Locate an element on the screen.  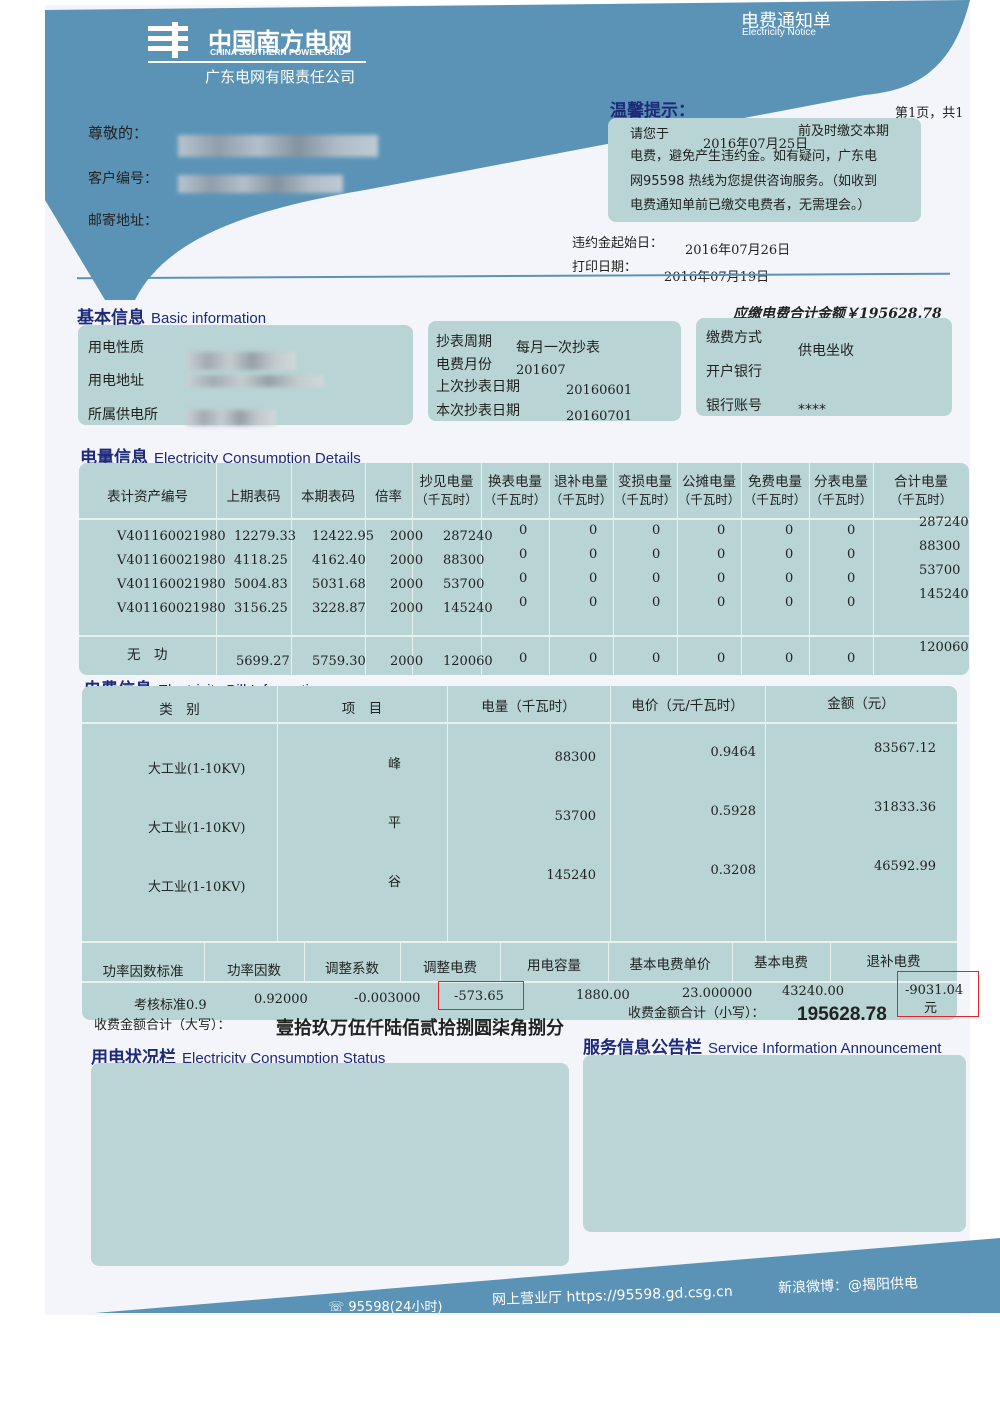
footer-band is located at coordinates (547, 1275).